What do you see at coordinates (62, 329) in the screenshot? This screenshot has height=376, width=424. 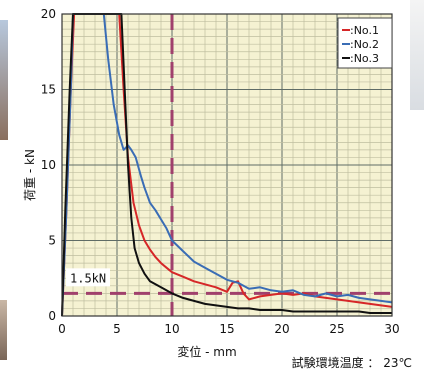 I see `x-tick-label: 0` at bounding box center [62, 329].